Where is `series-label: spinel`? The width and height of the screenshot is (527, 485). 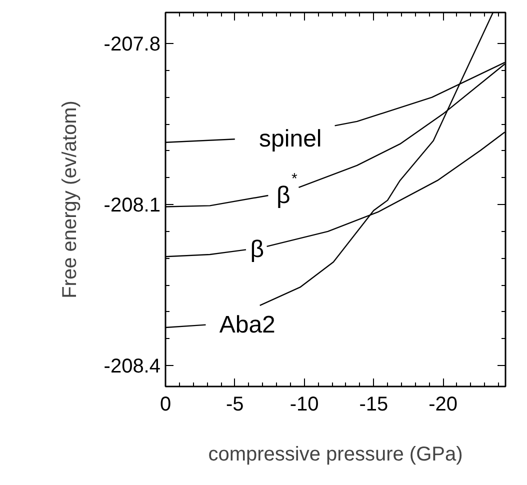 series-label: spinel is located at coordinates (290, 139).